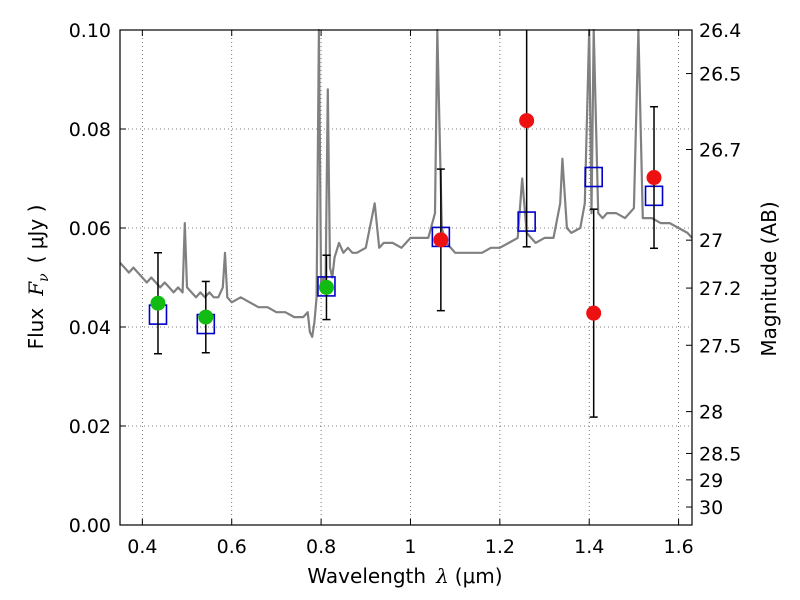 The image size is (800, 600). What do you see at coordinates (769, 278) in the screenshot?
I see `y2-axis-label: Magnitude (AB)` at bounding box center [769, 278].